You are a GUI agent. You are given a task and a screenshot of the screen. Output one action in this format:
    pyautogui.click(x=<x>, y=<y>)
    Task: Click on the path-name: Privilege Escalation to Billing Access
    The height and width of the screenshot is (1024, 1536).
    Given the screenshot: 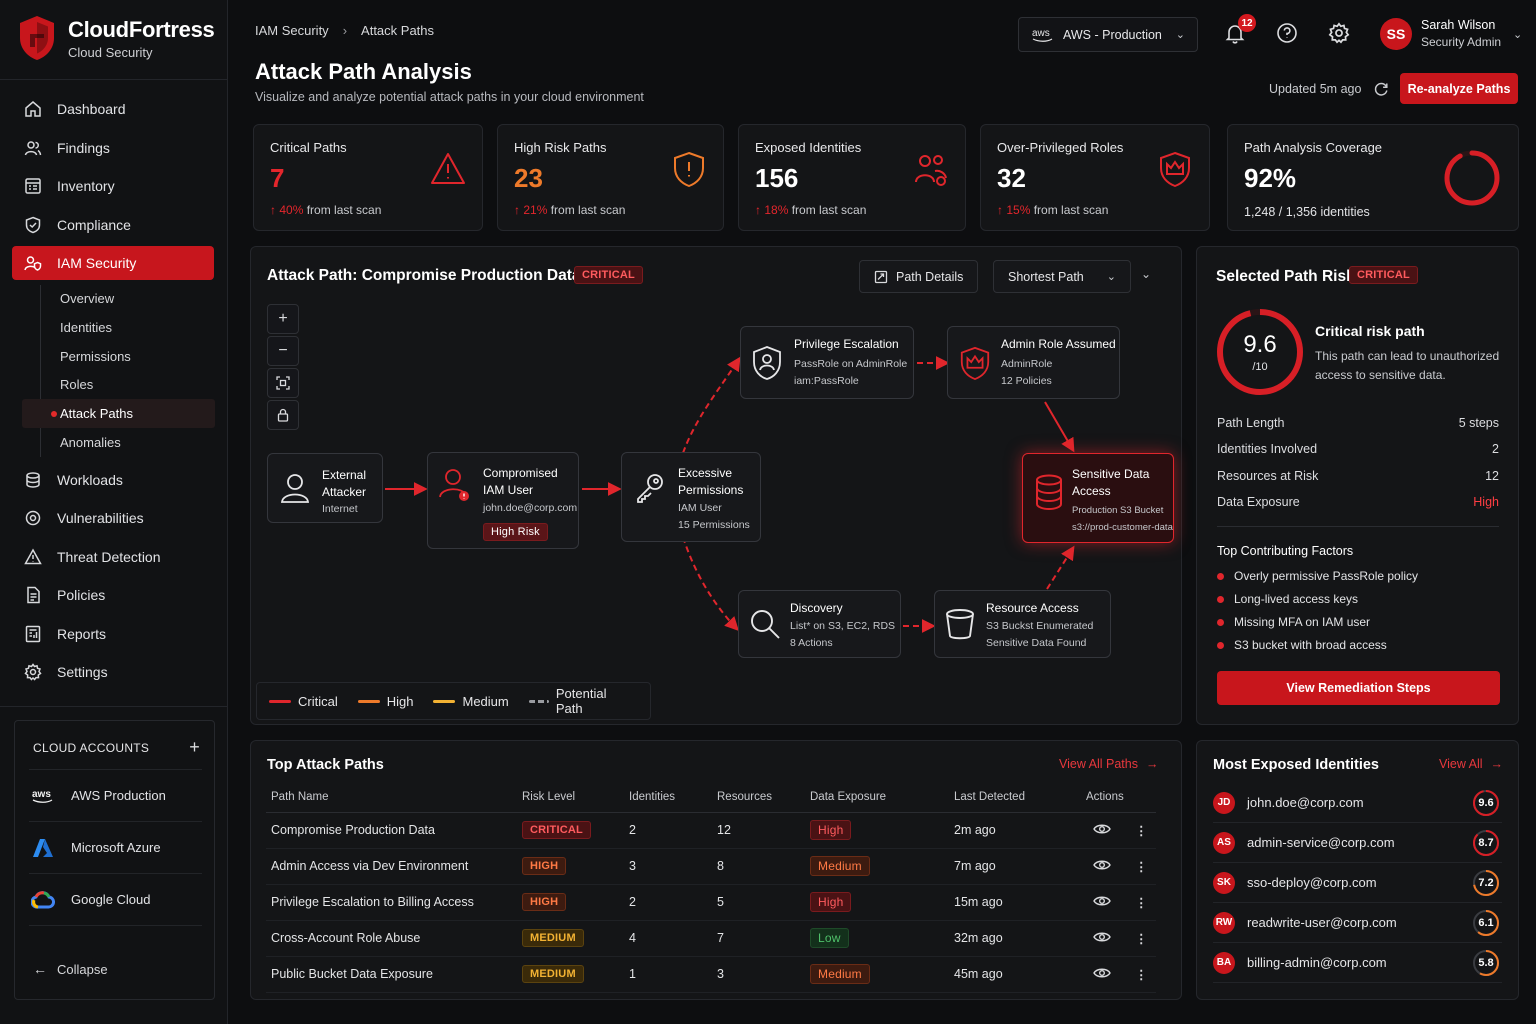 What is the action you would take?
    pyautogui.click(x=391, y=902)
    